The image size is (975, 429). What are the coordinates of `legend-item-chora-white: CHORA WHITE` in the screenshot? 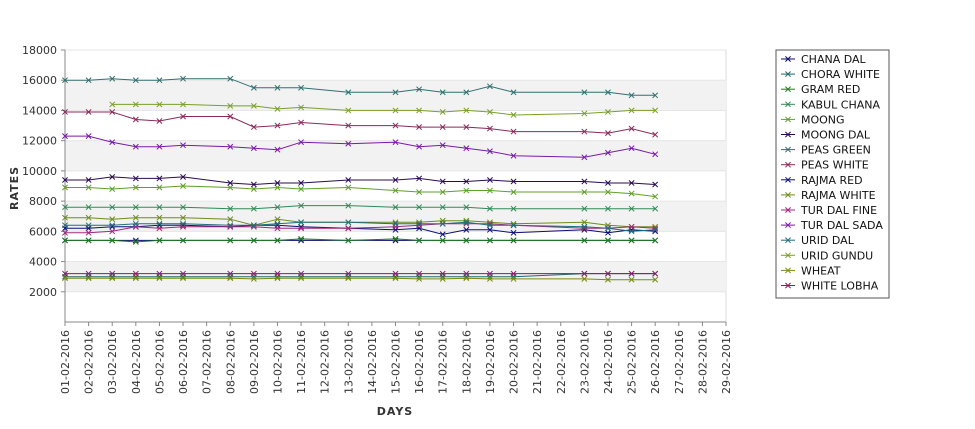 It's located at (830, 74).